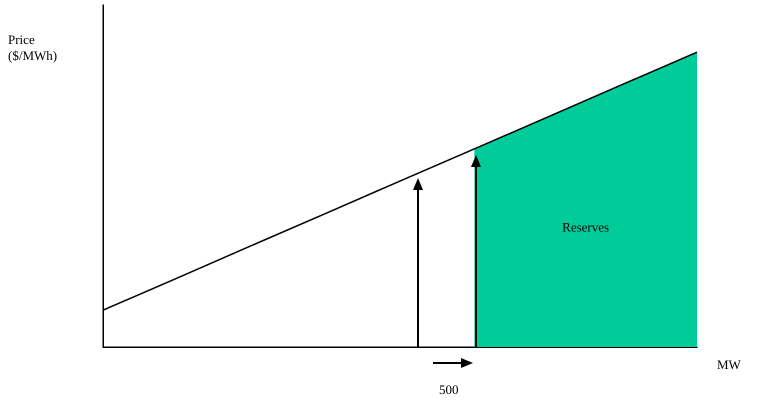 The image size is (782, 408). I want to click on series-label: Reserves, so click(586, 226).